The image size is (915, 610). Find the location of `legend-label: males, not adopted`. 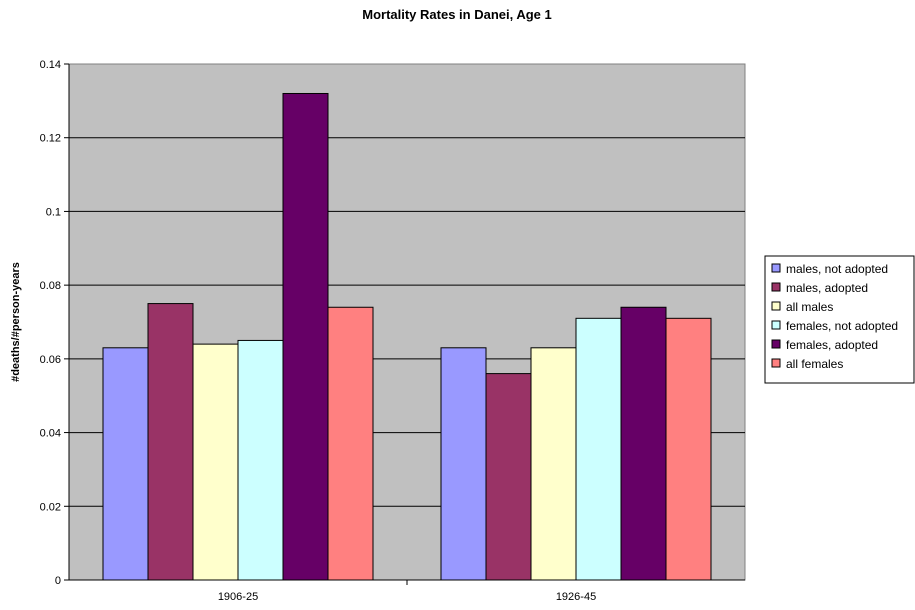

legend-label: males, not adopted is located at coordinates (837, 269).